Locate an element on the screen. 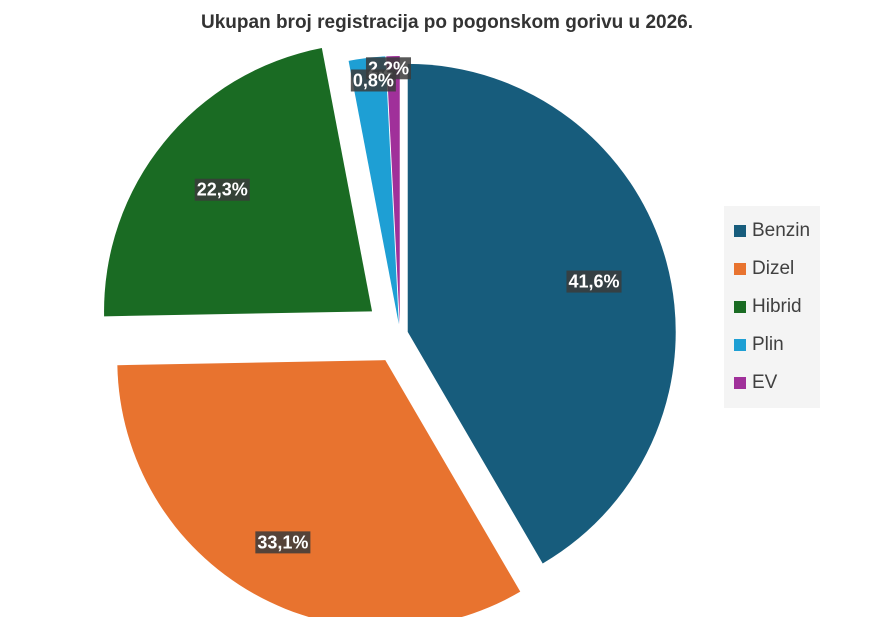 This screenshot has height=617, width=894. legend-item-hibrid: Hibrid is located at coordinates (772, 307).